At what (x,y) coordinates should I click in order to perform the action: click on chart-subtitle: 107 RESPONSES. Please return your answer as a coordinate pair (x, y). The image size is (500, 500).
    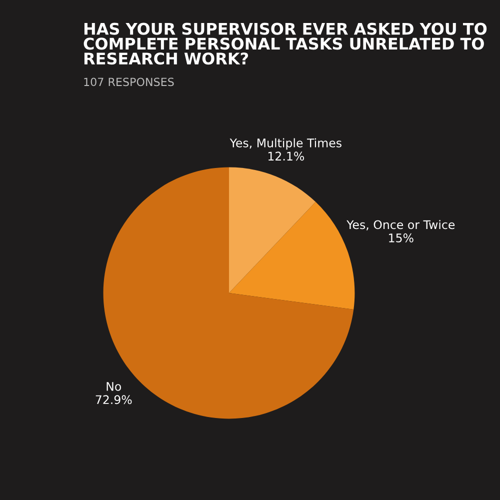
    Looking at the image, I should click on (129, 82).